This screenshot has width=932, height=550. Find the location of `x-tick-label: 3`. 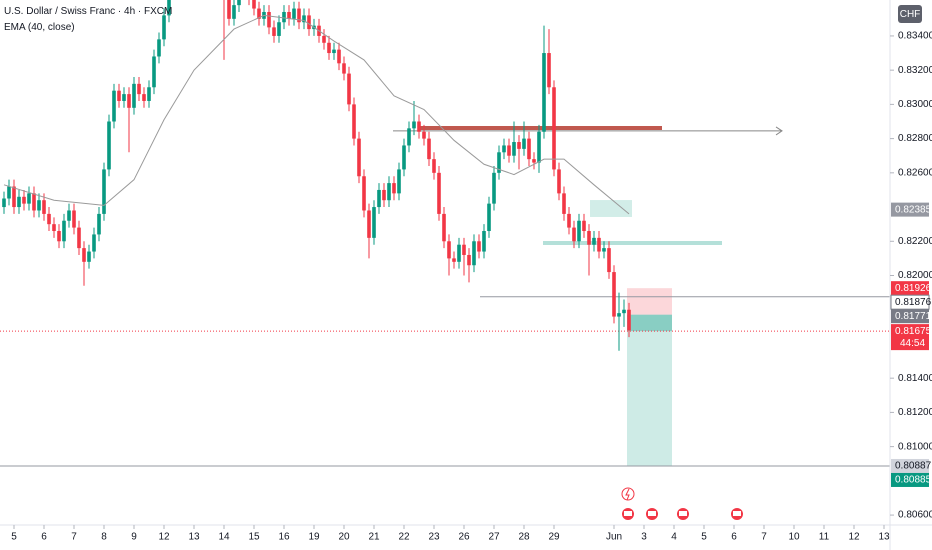

x-tick-label: 3 is located at coordinates (644, 537).